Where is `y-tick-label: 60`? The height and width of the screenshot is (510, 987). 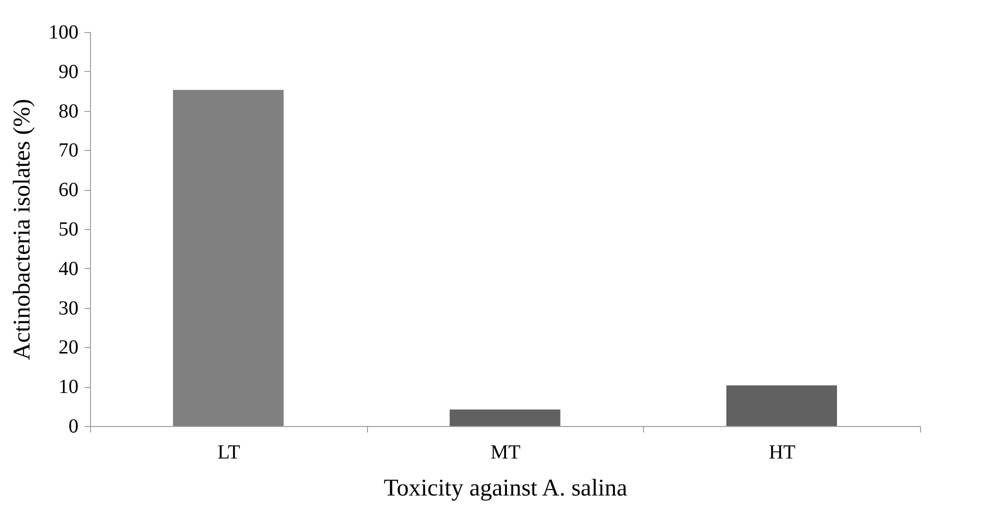
y-tick-label: 60 is located at coordinates (68, 190).